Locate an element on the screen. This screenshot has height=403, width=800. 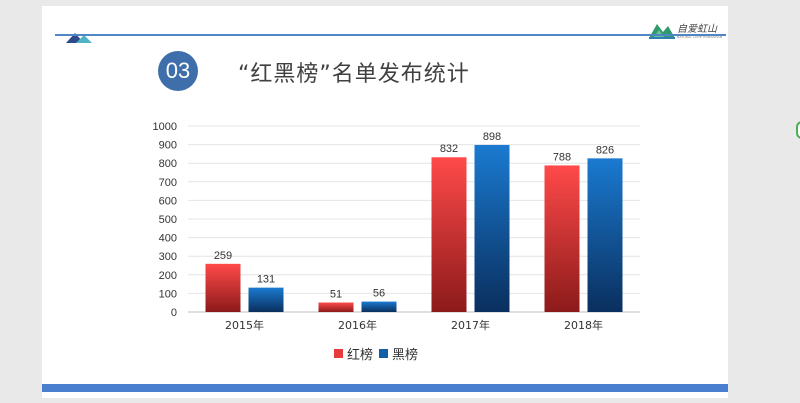
y-tick-label: 500 is located at coordinates (168, 220).